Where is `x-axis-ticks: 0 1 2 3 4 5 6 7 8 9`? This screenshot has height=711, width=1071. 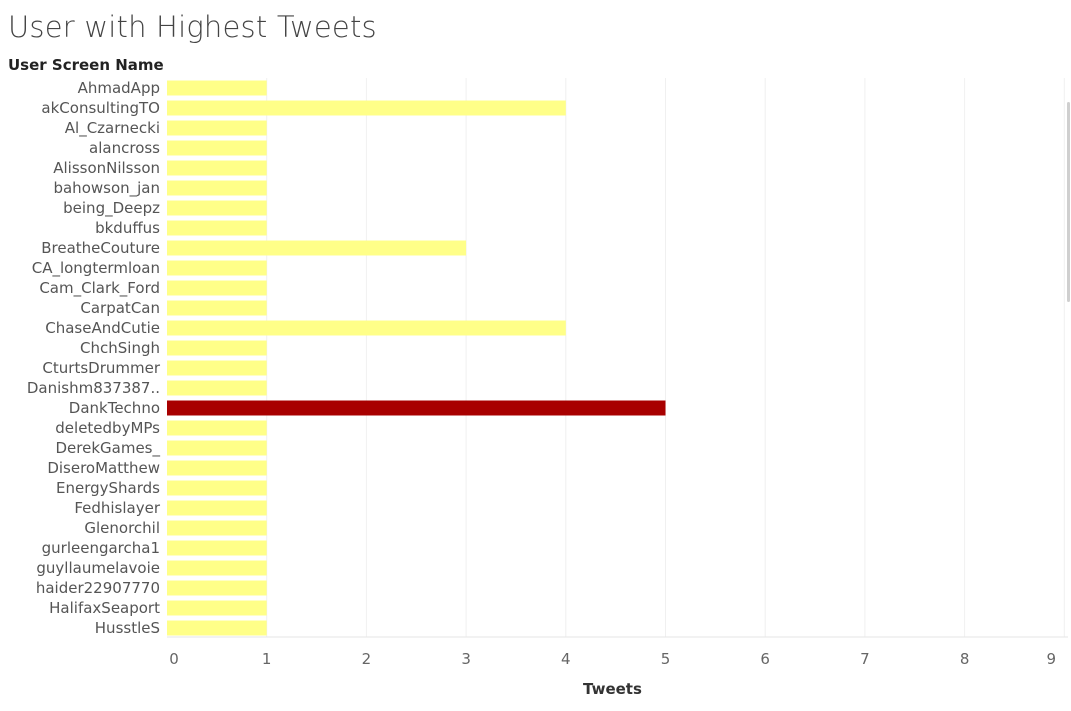
x-axis-ticks: 0 1 2 3 4 5 6 7 8 9 is located at coordinates (612, 659).